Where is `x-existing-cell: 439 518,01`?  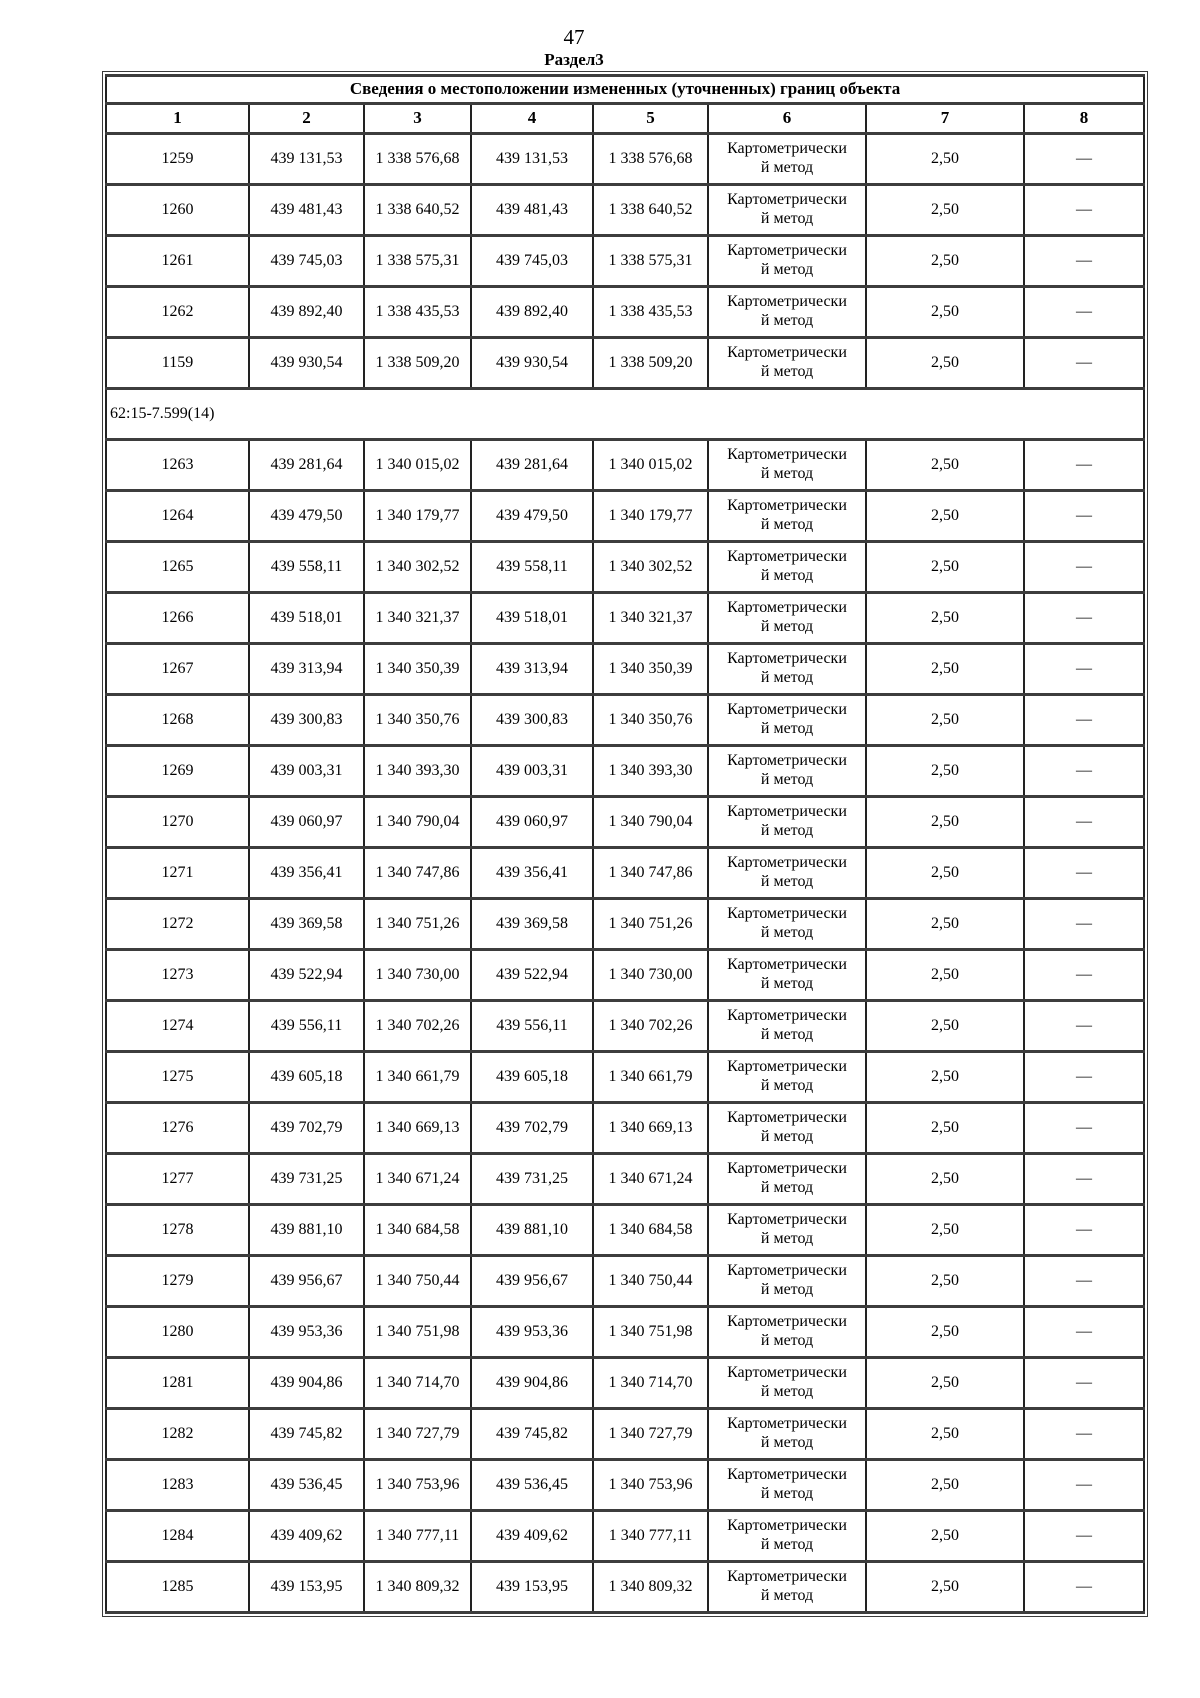
x-existing-cell: 439 518,01 is located at coordinates (306, 617).